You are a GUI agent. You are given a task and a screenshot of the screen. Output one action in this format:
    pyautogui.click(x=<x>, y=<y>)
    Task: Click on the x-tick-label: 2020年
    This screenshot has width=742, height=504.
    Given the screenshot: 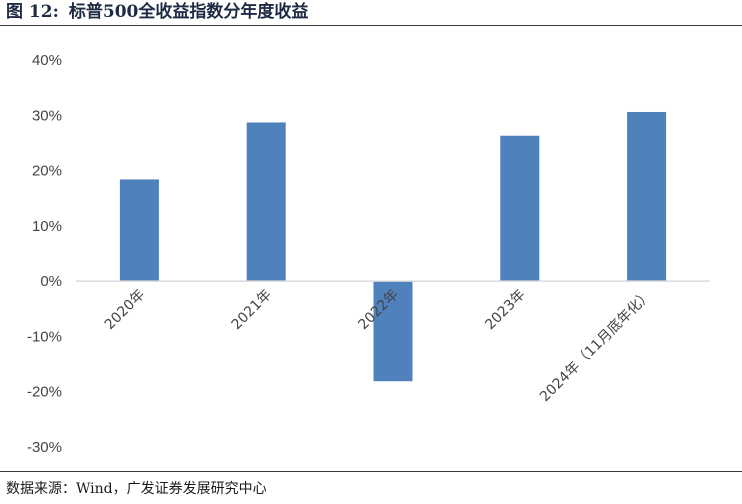 What is the action you would take?
    pyautogui.click(x=125, y=310)
    